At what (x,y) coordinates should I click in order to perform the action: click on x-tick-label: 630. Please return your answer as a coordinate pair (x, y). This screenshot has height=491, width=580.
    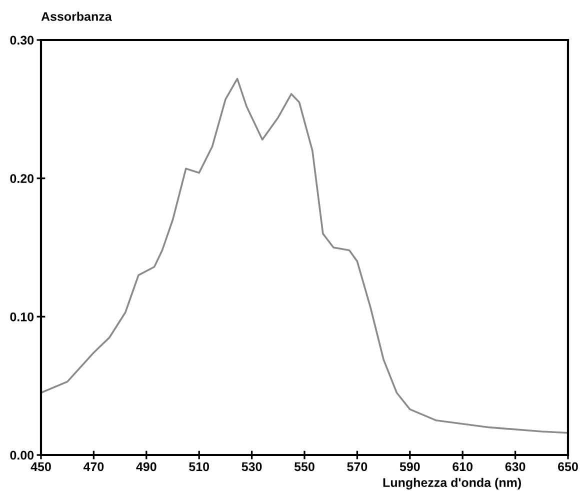
    Looking at the image, I should click on (515, 467).